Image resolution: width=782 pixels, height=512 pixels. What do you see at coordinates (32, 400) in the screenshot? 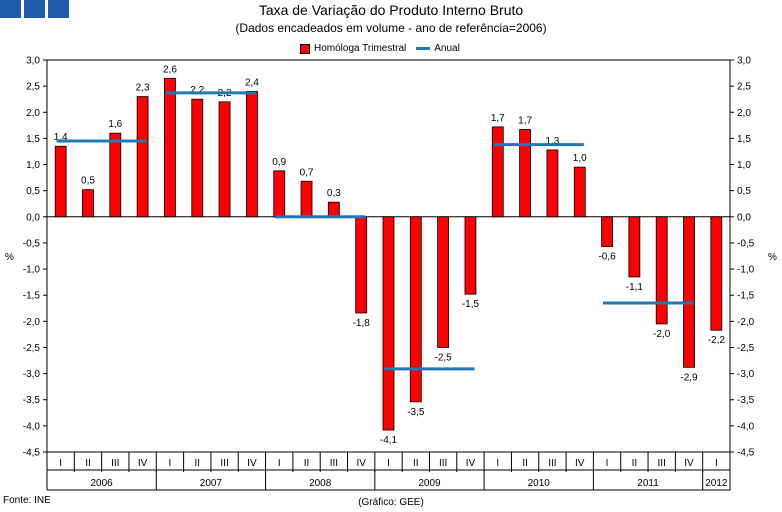
I see `y-tick-label-left: -3,5` at bounding box center [32, 400].